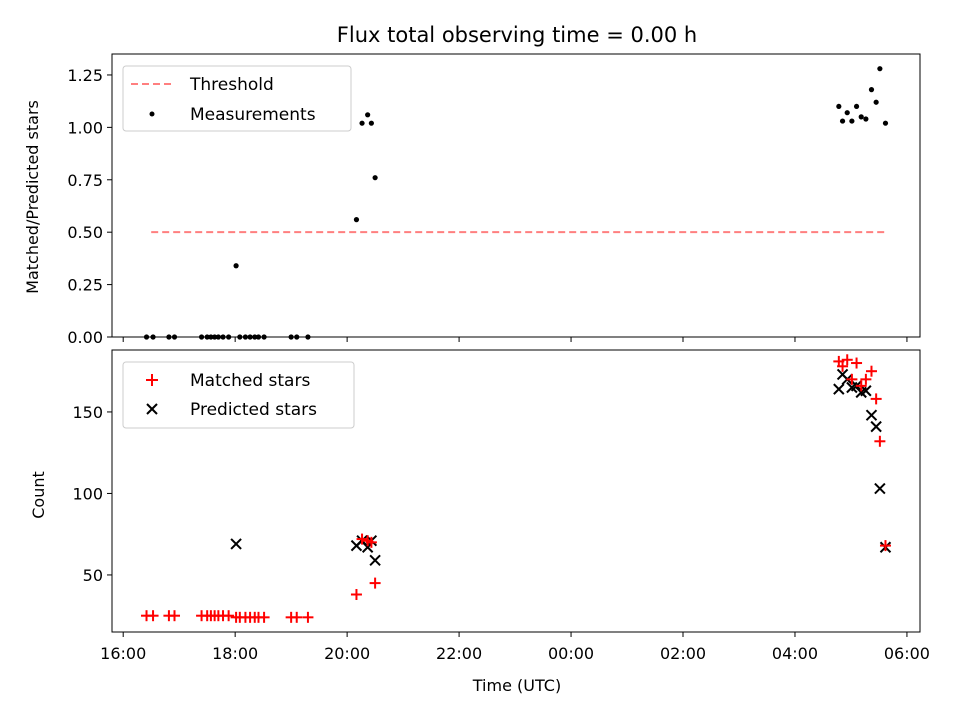  I want to click on top-y-tick-label: 0.75, so click(85, 180).